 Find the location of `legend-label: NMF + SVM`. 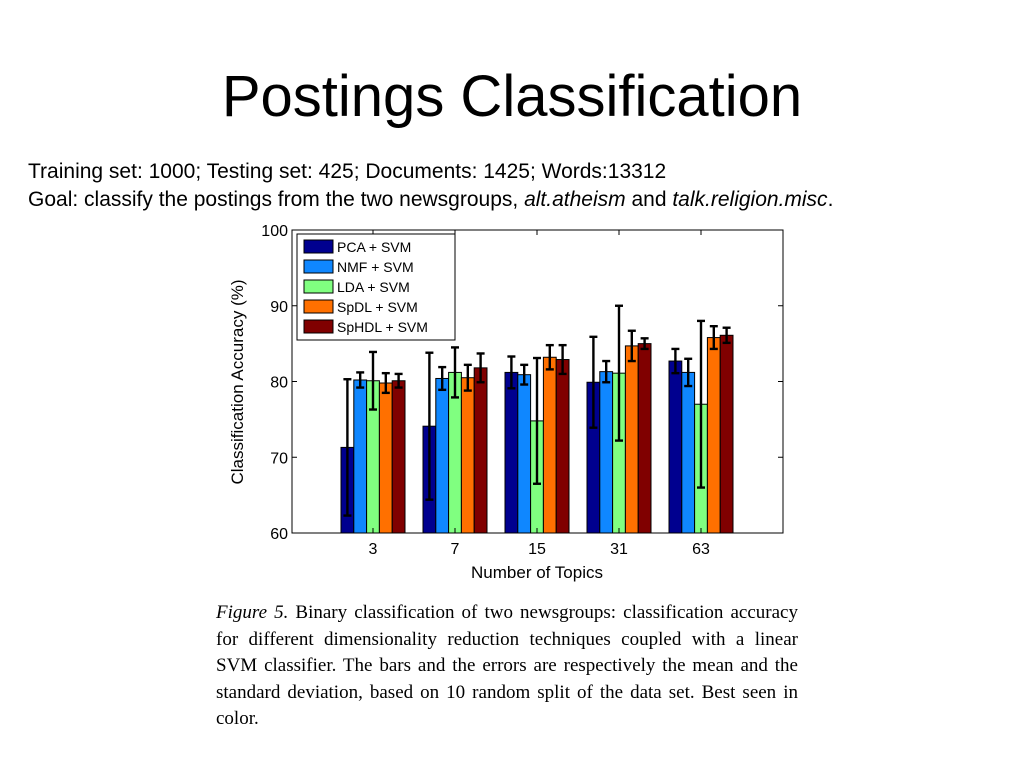

legend-label: NMF + SVM is located at coordinates (375, 267).